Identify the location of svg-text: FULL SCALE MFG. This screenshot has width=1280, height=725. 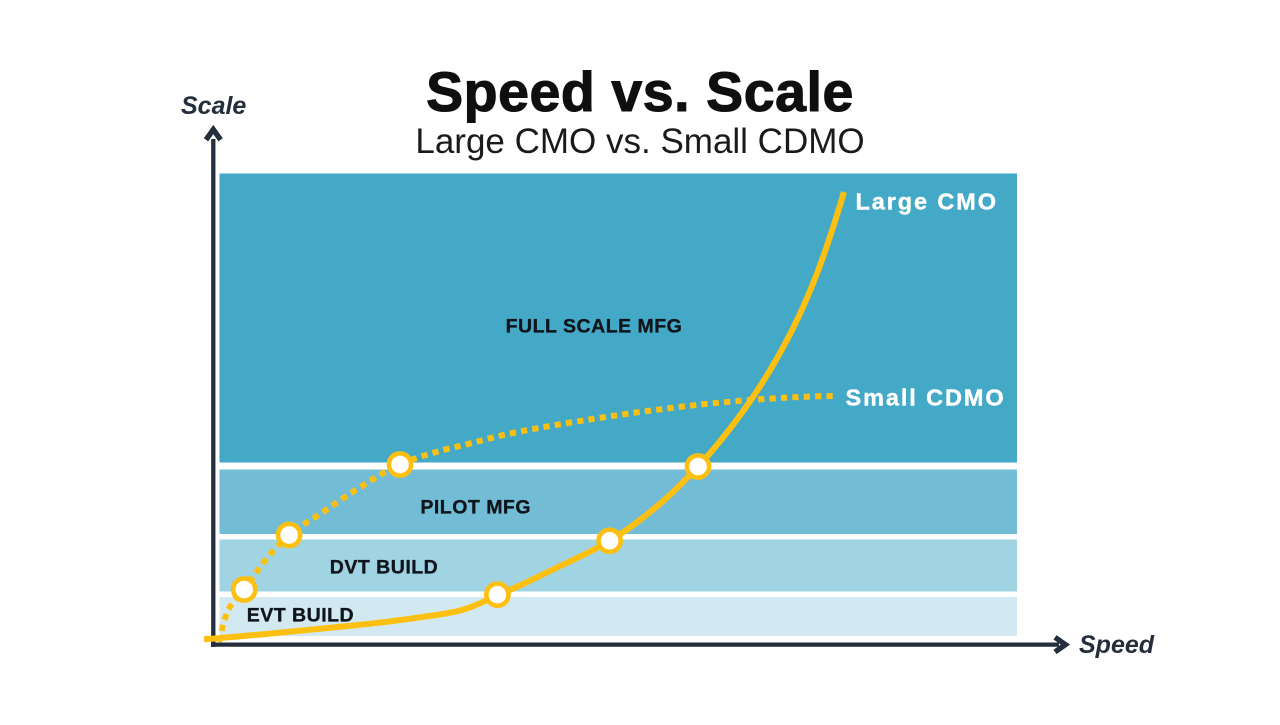
(594, 326).